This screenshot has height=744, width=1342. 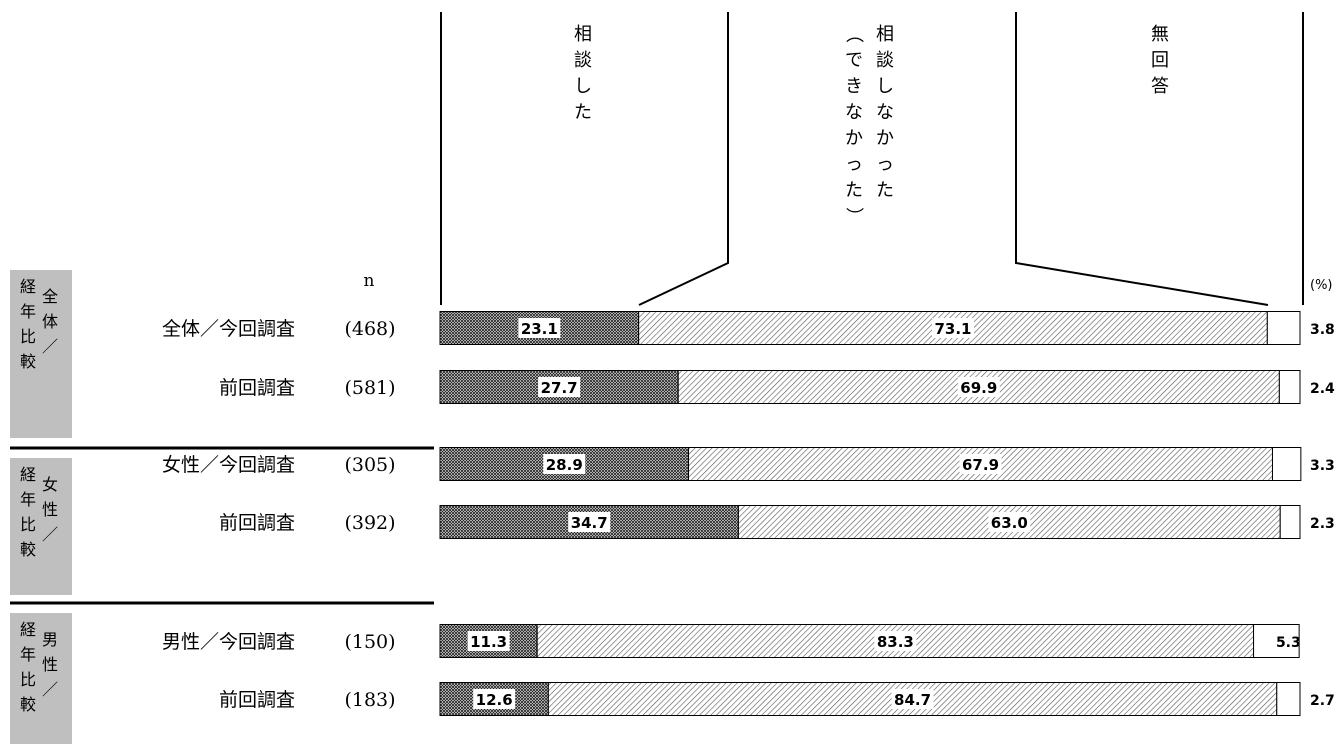 What do you see at coordinates (885, 112) in the screenshot?
I see `svg-text: な` at bounding box center [885, 112].